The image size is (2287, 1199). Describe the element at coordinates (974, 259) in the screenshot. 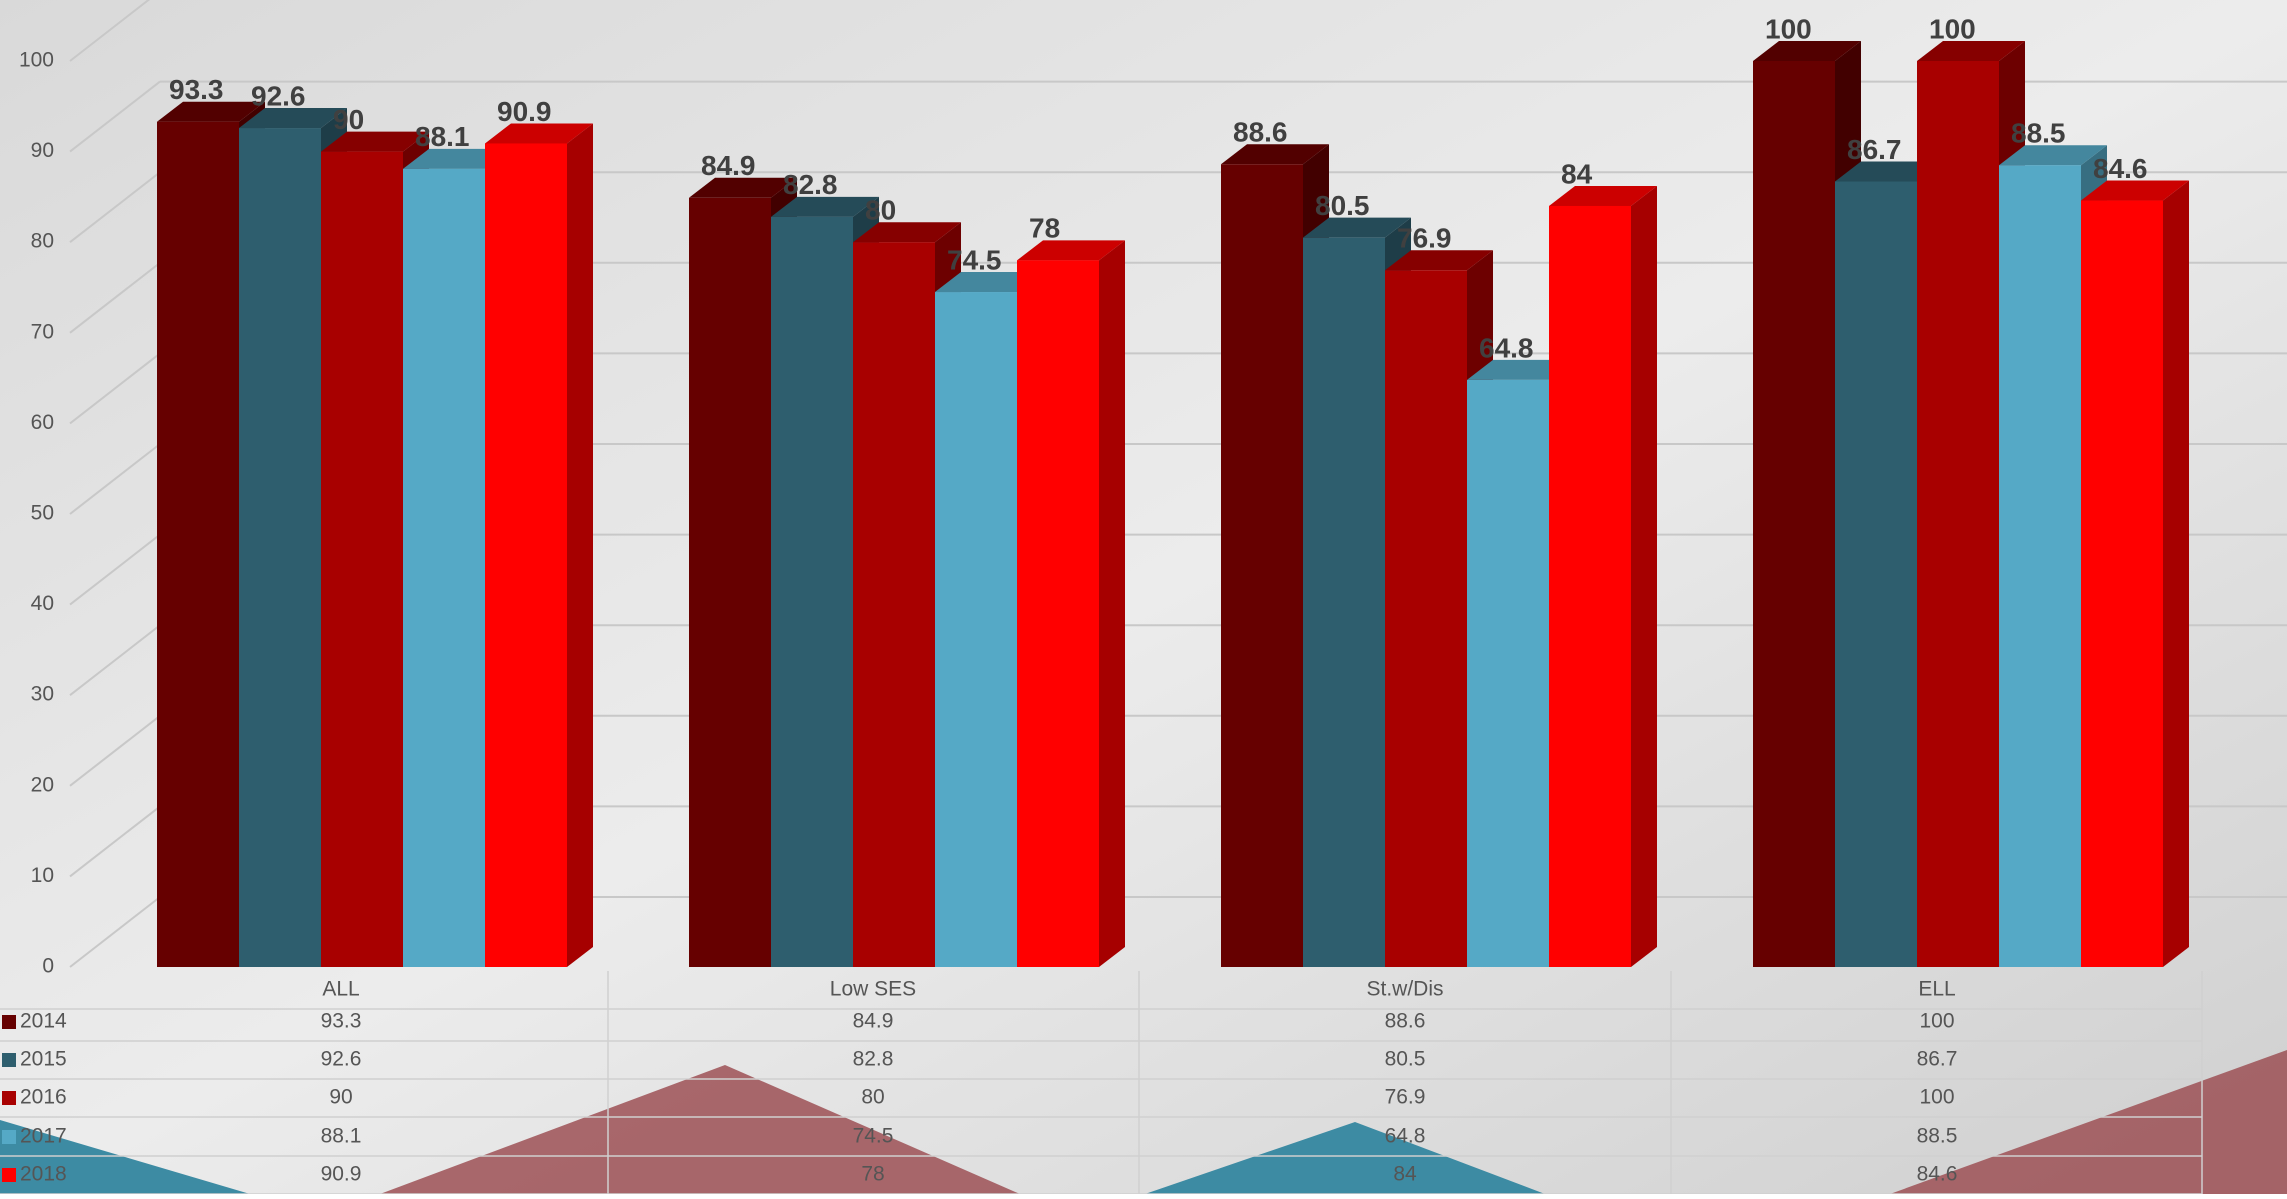

I see `data-label: 74.5` at that location.